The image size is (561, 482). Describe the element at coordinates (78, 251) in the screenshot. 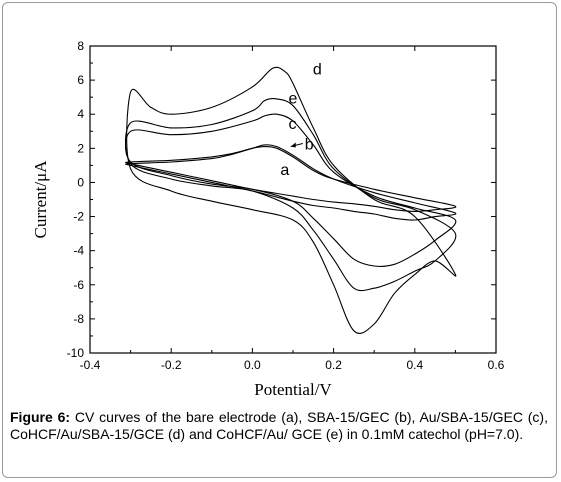

I see `y-tick-label: -4` at that location.